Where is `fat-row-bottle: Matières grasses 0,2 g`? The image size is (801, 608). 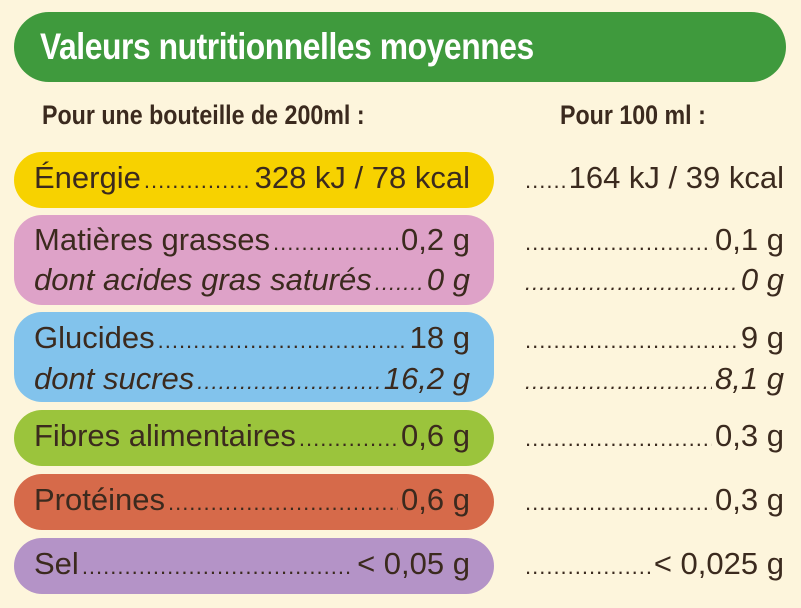
fat-row-bottle: Matières grasses 0,2 g is located at coordinates (252, 240).